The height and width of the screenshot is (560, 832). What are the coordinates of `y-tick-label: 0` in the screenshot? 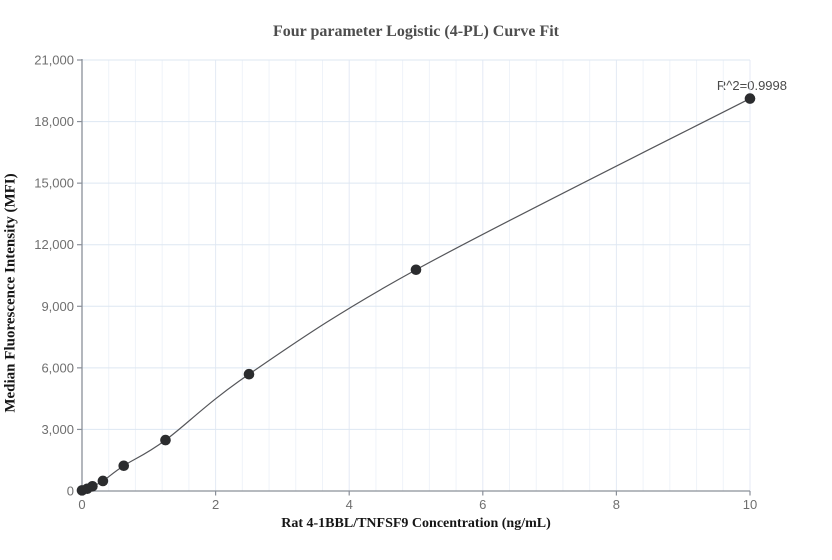 It's located at (70, 491).